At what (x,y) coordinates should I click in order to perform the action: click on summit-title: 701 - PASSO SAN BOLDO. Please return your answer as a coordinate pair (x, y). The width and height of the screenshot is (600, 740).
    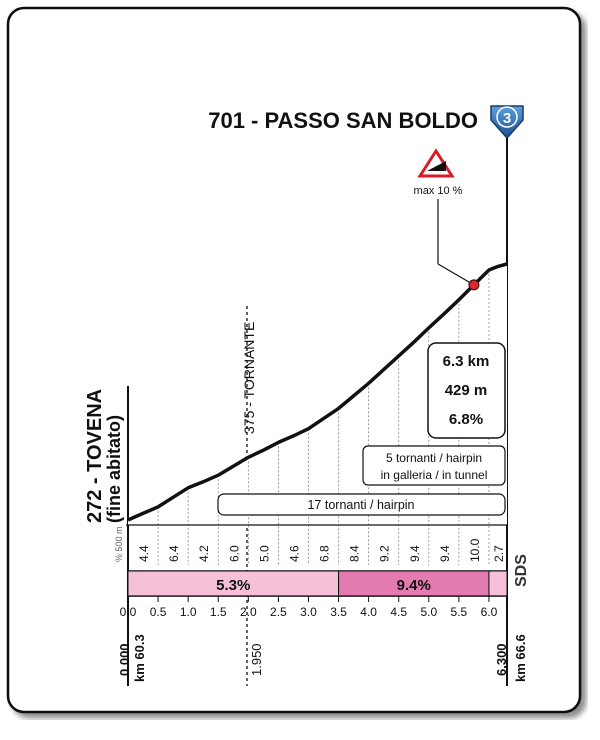
    Looking at the image, I should click on (343, 120).